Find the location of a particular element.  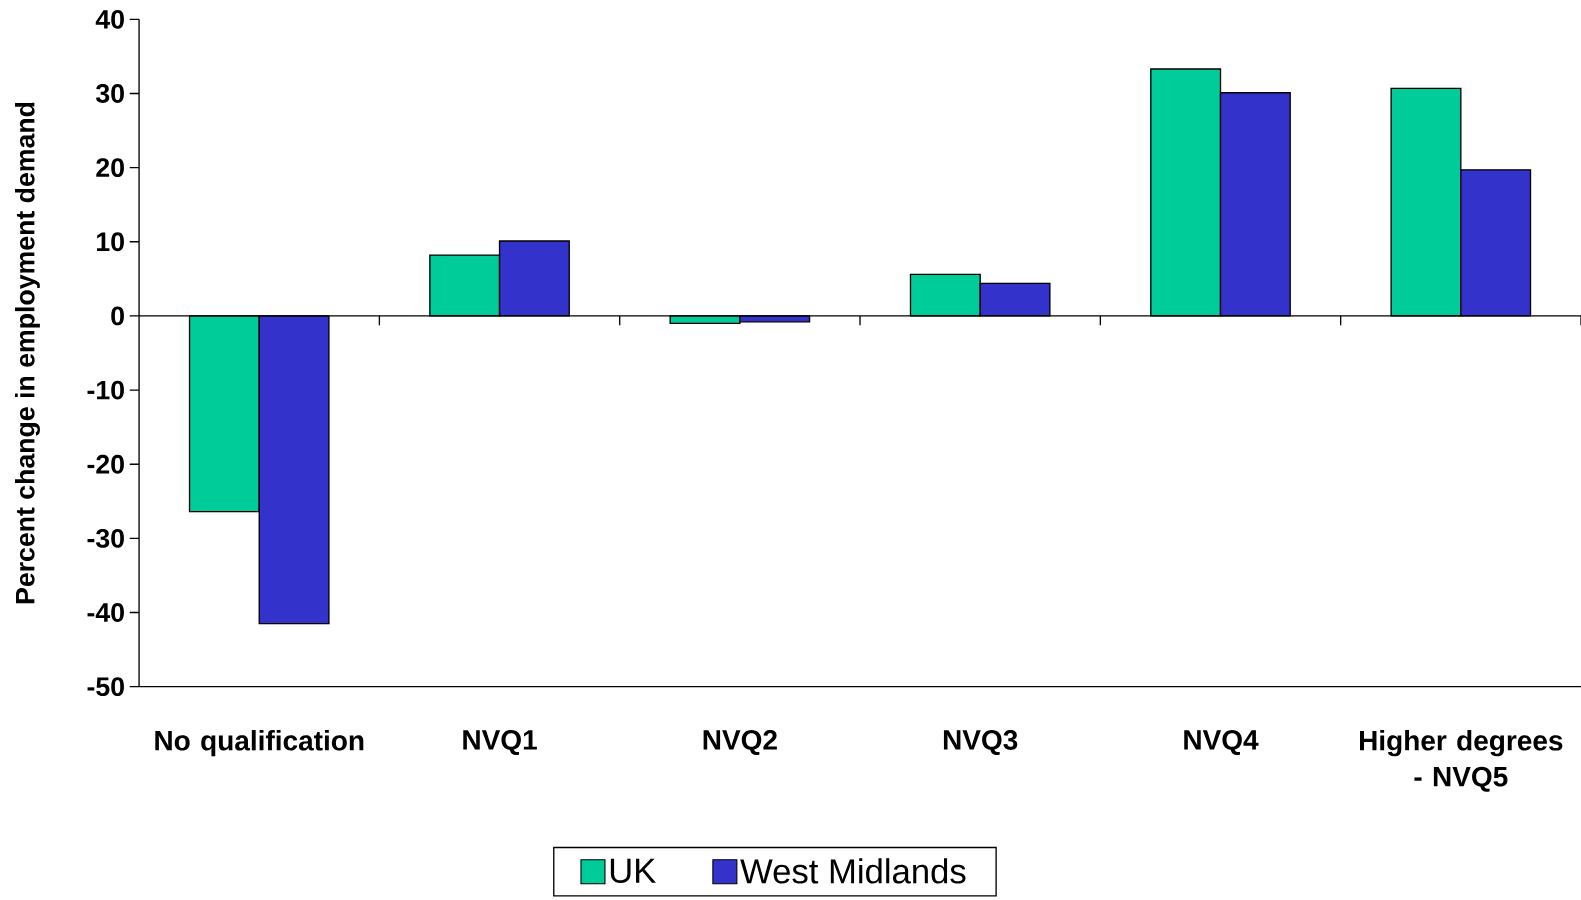

x-tick-label: NVQ1 is located at coordinates (500, 743).